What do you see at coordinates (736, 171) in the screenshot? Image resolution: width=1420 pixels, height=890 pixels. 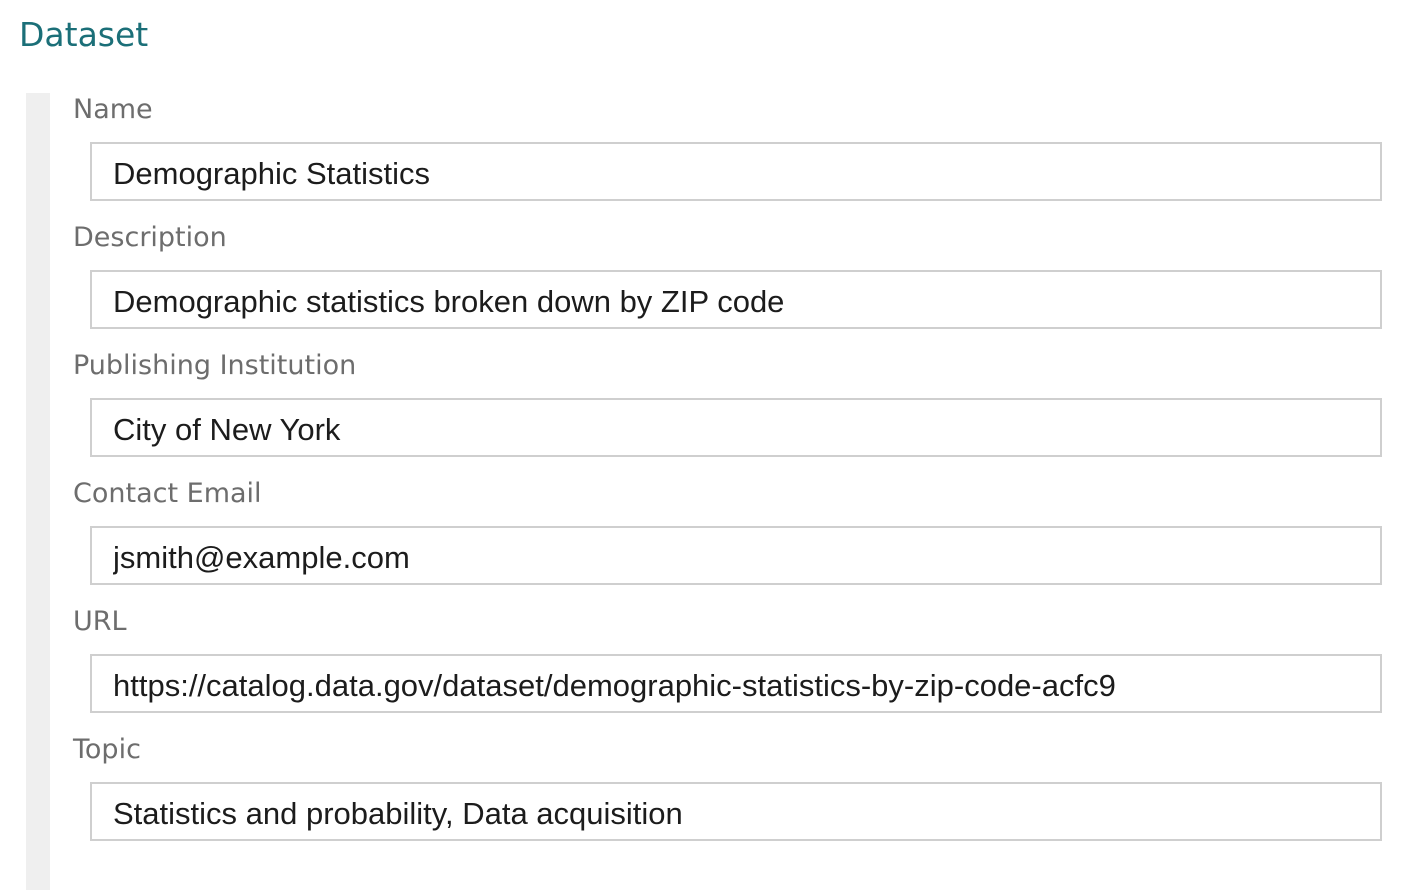 I see `name-input` at bounding box center [736, 171].